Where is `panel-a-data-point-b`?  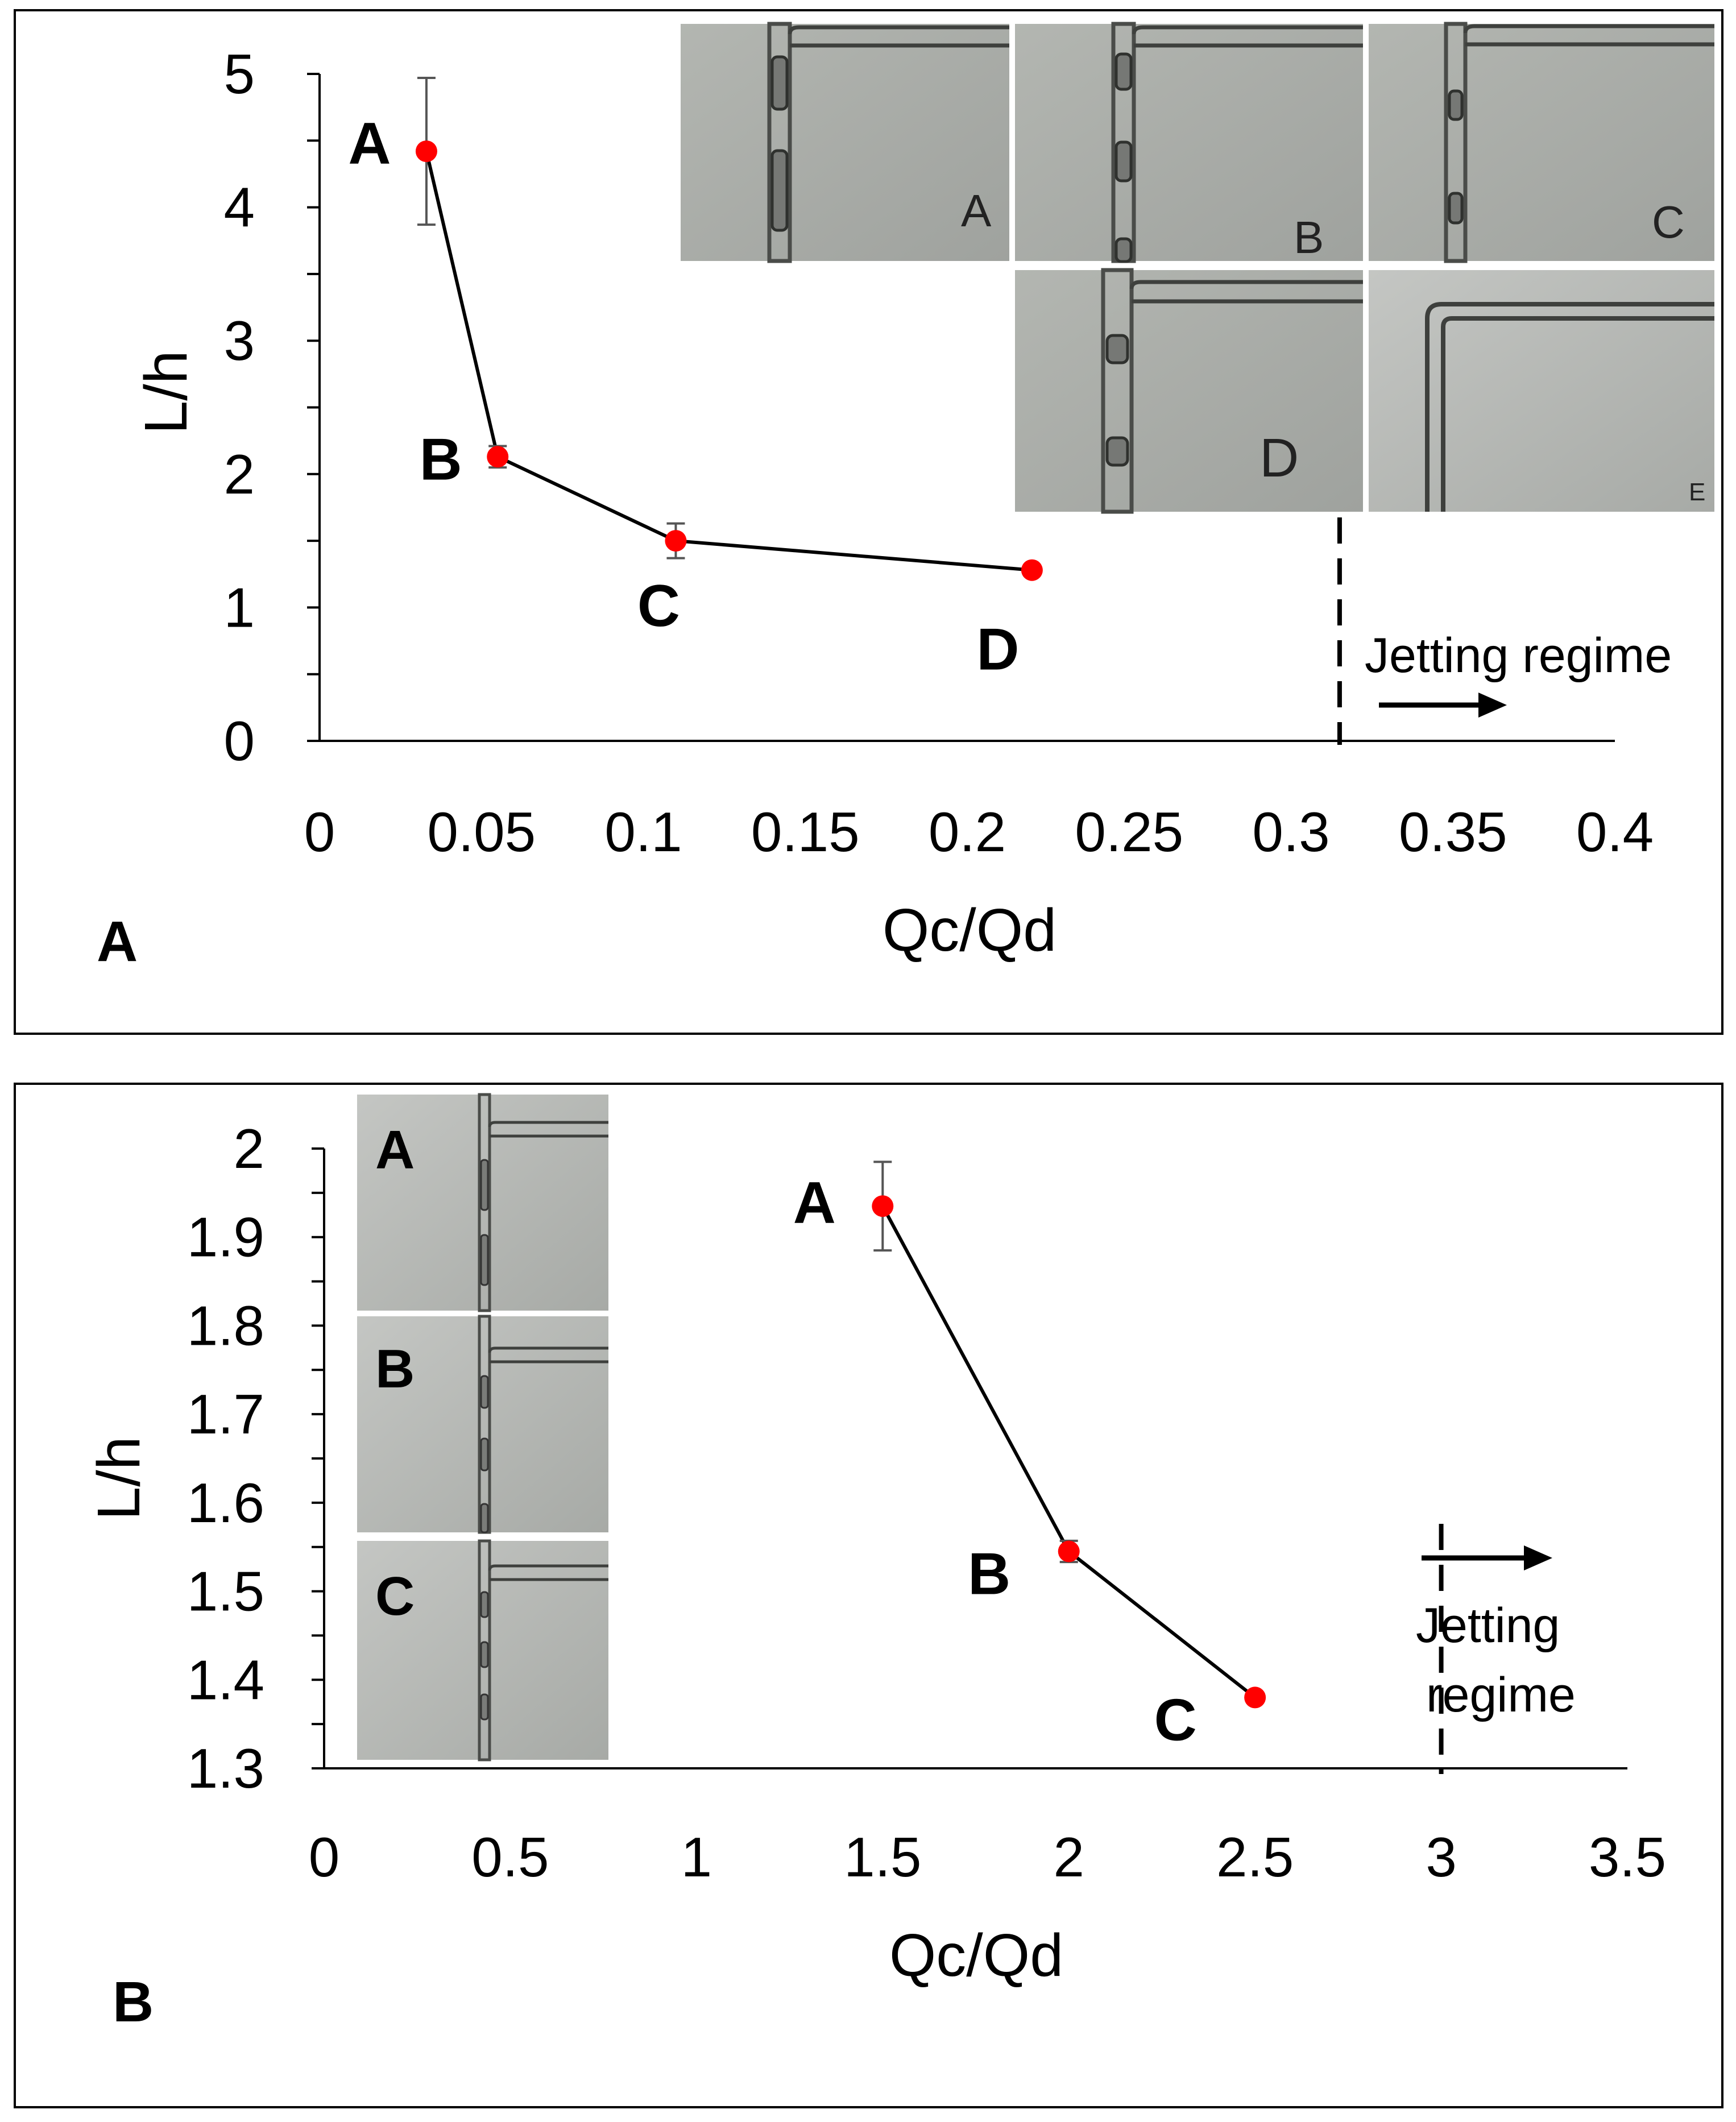
panel-a-data-point-b is located at coordinates (498, 457).